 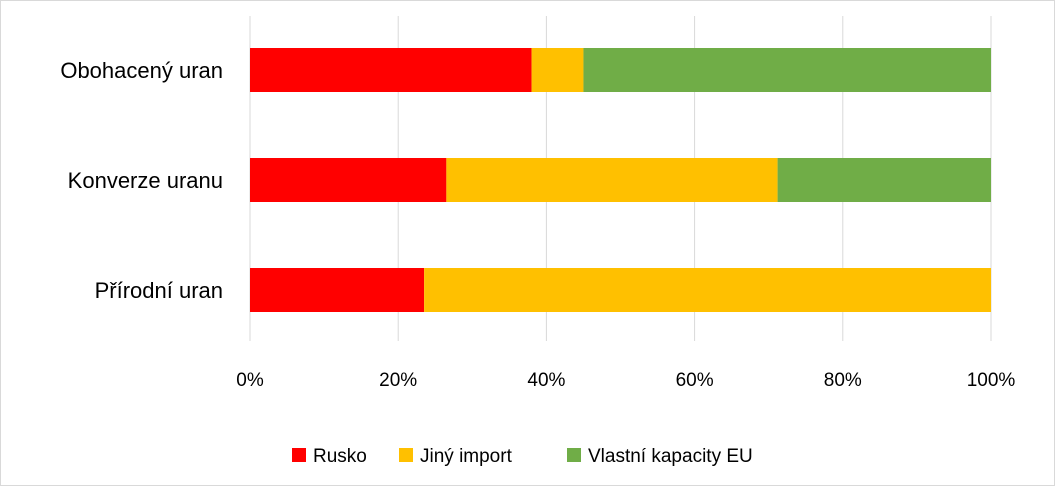 What do you see at coordinates (340, 456) in the screenshot?
I see `legend-label: Rusko` at bounding box center [340, 456].